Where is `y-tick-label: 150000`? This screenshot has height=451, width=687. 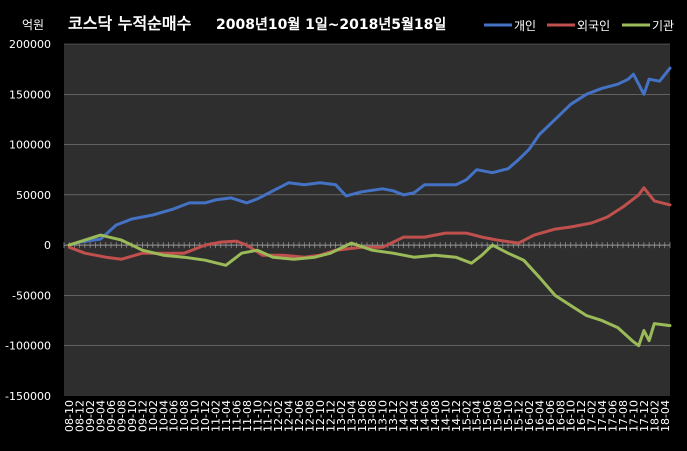 y-tick-label: 150000 is located at coordinates (30, 94).